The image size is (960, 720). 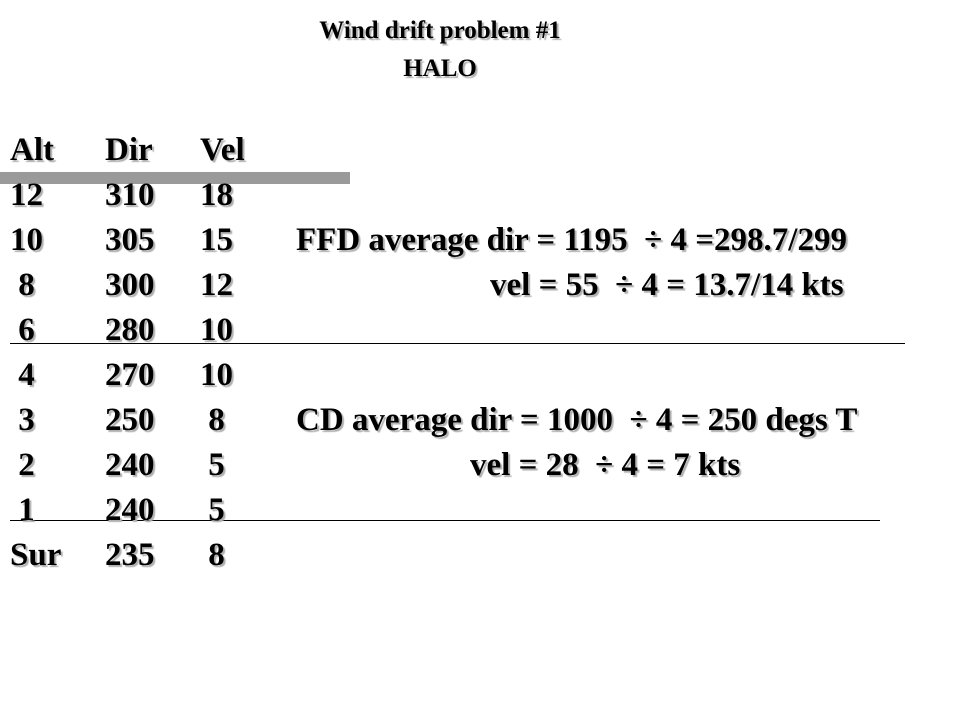 What do you see at coordinates (577, 420) in the screenshot?
I see `note: CD average dir = 1000 ÷ 4 = 250 degs T` at bounding box center [577, 420].